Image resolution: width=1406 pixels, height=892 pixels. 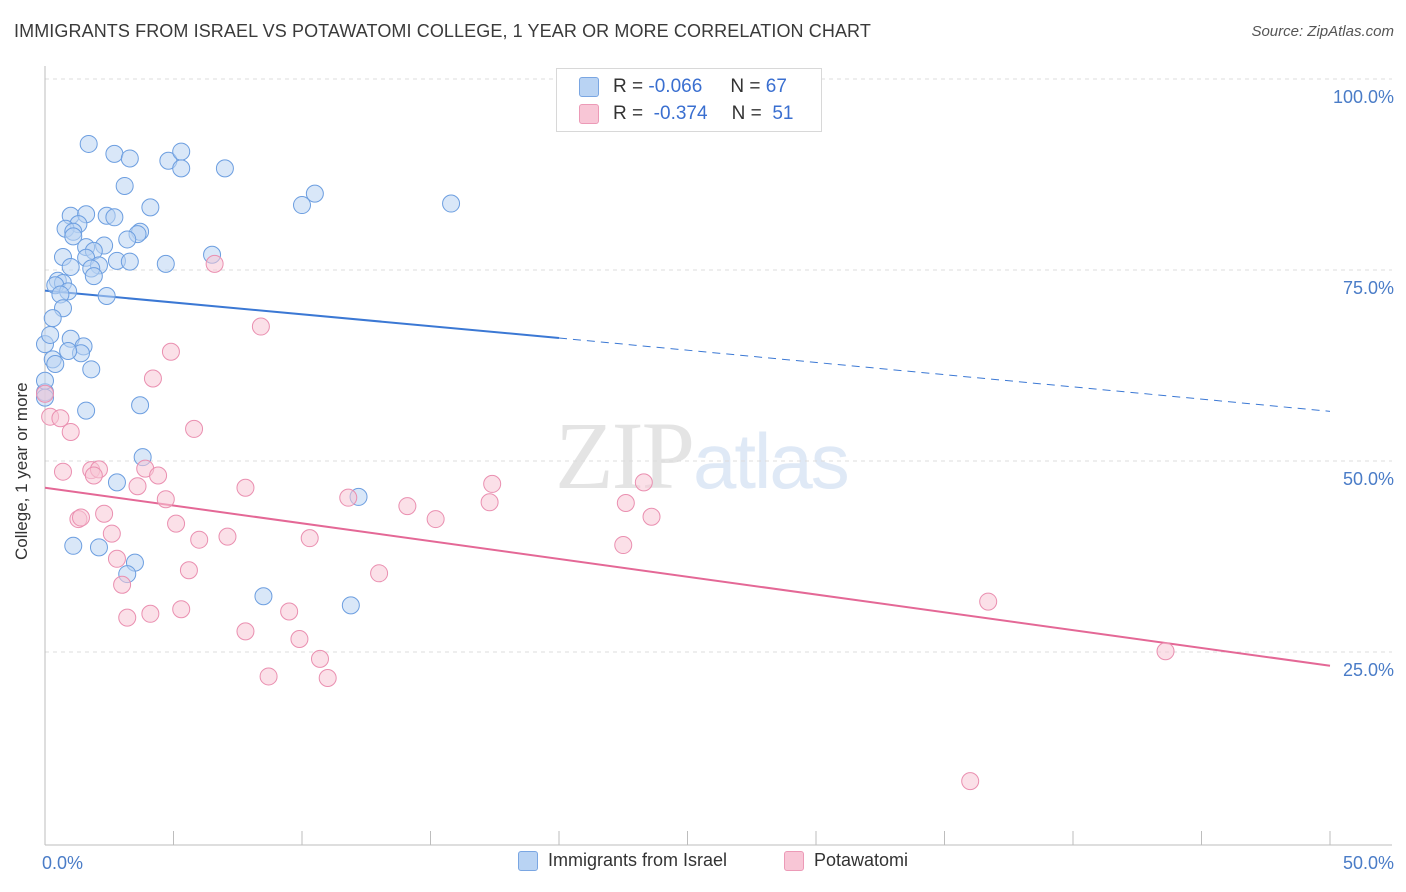 What do you see at coordinates (589, 114) in the screenshot?
I see `legend-swatch-pink` at bounding box center [589, 114].